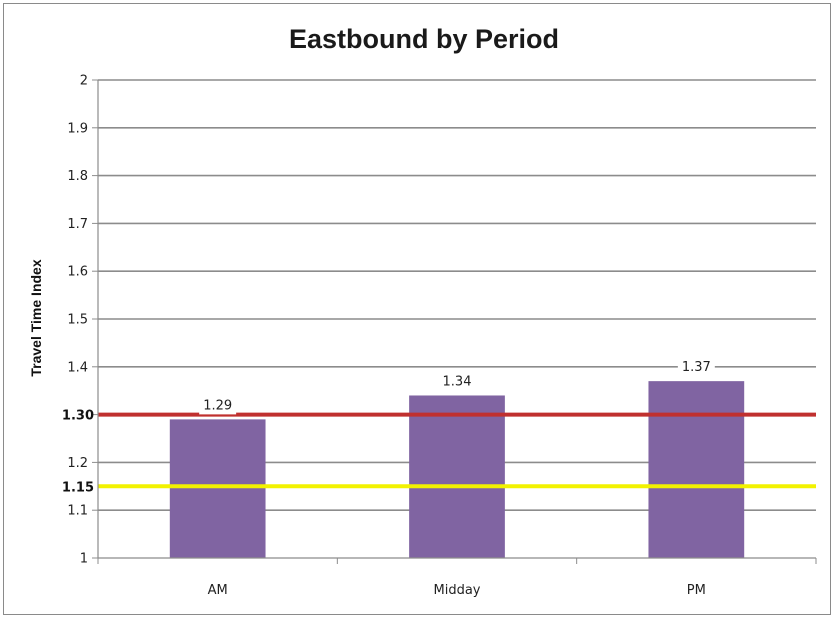 The width and height of the screenshot is (836, 620). I want to click on chart-title: Eastbound by Period, so click(424, 39).